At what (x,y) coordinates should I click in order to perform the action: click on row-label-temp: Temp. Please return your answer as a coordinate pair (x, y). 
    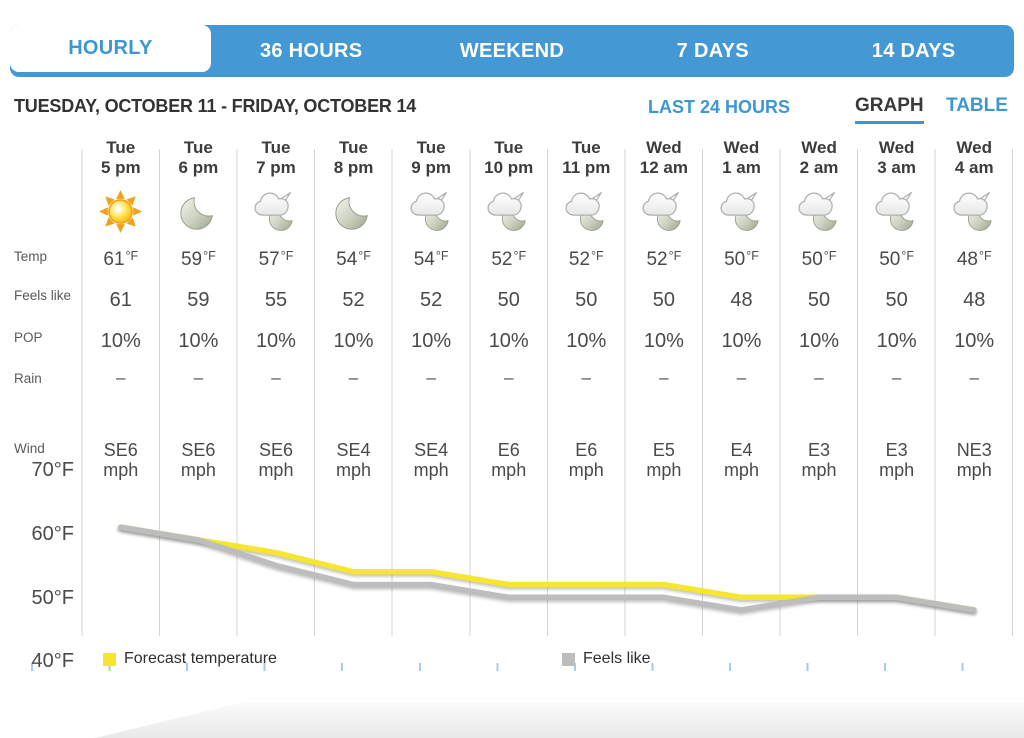
    Looking at the image, I should click on (31, 256).